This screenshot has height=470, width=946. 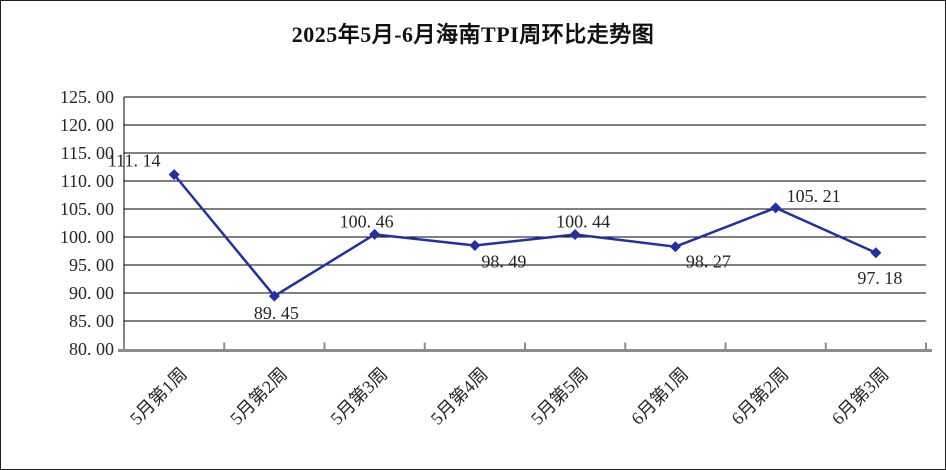 I want to click on data-label: 105. 21, so click(x=814, y=196).